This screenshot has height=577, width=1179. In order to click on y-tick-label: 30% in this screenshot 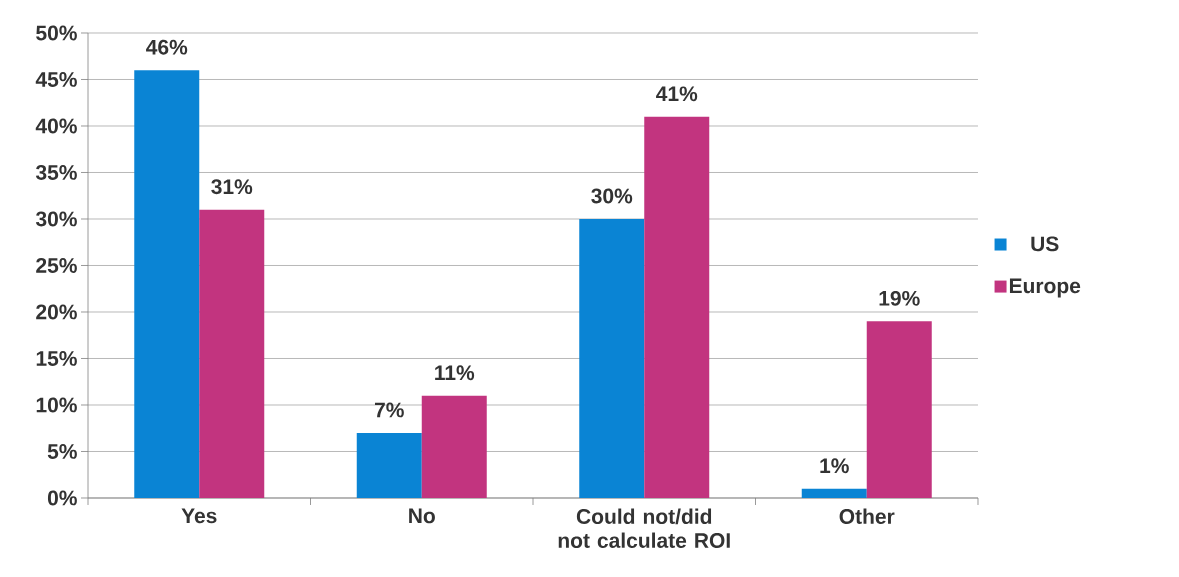, I will do `click(56, 219)`.